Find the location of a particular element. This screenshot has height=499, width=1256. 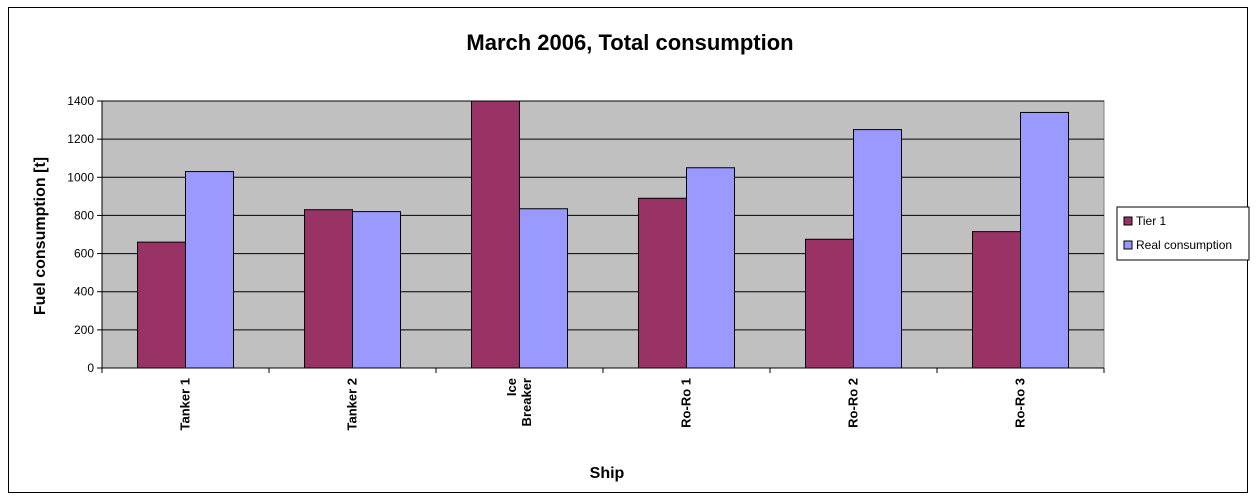

x-category-label-line: Tanker 1 is located at coordinates (185, 404).